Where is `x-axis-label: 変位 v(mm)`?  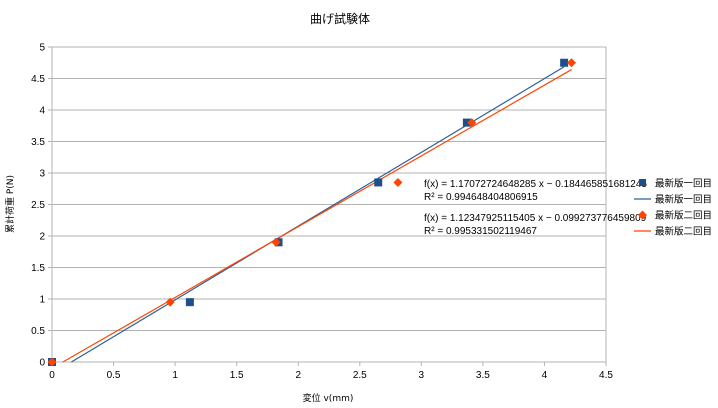
x-axis-label: 変位 v(mm) is located at coordinates (328, 398).